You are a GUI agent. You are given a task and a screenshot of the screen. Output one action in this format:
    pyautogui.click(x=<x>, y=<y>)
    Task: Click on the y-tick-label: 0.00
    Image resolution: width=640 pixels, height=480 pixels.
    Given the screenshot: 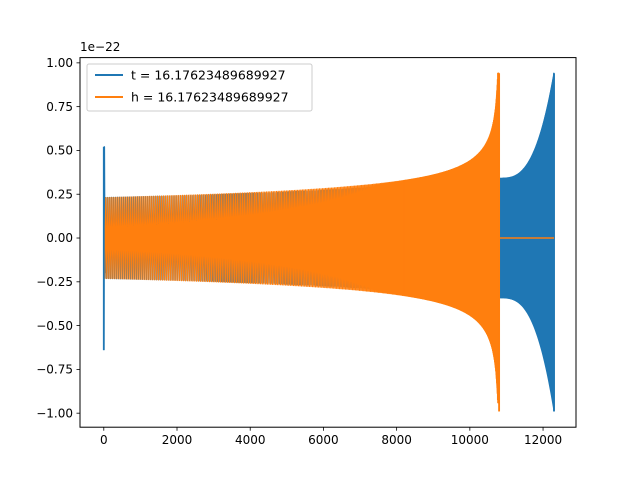 What is the action you would take?
    pyautogui.click(x=59, y=238)
    